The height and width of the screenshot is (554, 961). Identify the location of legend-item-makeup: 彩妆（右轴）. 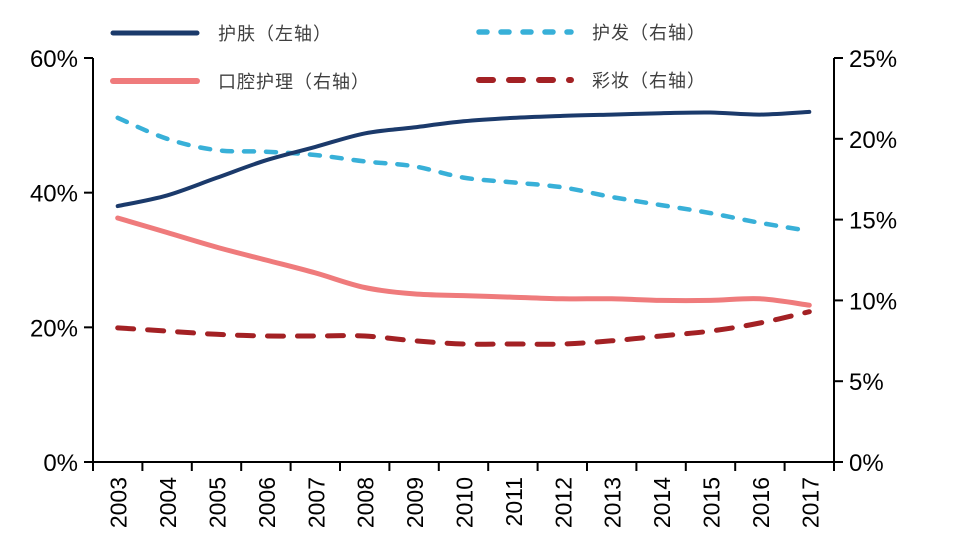
(591, 80).